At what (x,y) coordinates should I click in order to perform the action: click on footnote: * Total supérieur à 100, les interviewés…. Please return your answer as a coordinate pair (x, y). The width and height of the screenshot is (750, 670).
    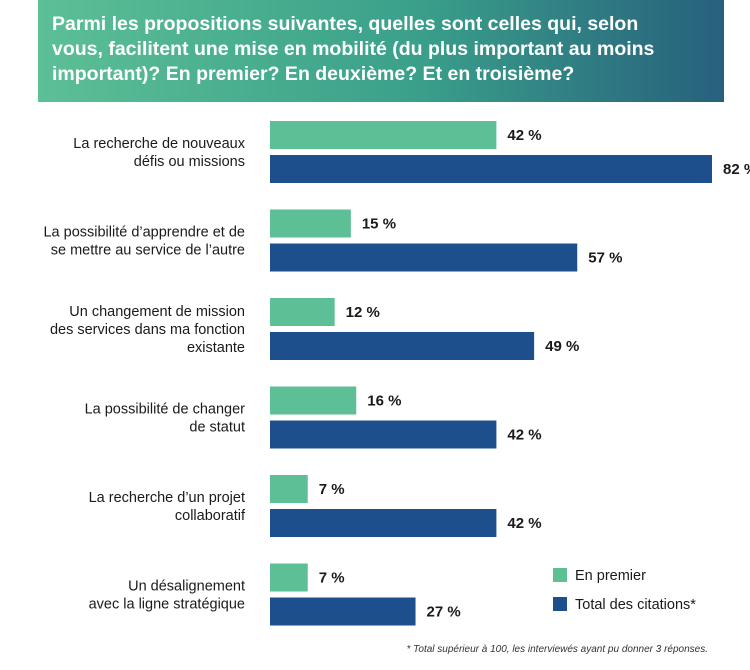
    Looking at the image, I should click on (557, 649).